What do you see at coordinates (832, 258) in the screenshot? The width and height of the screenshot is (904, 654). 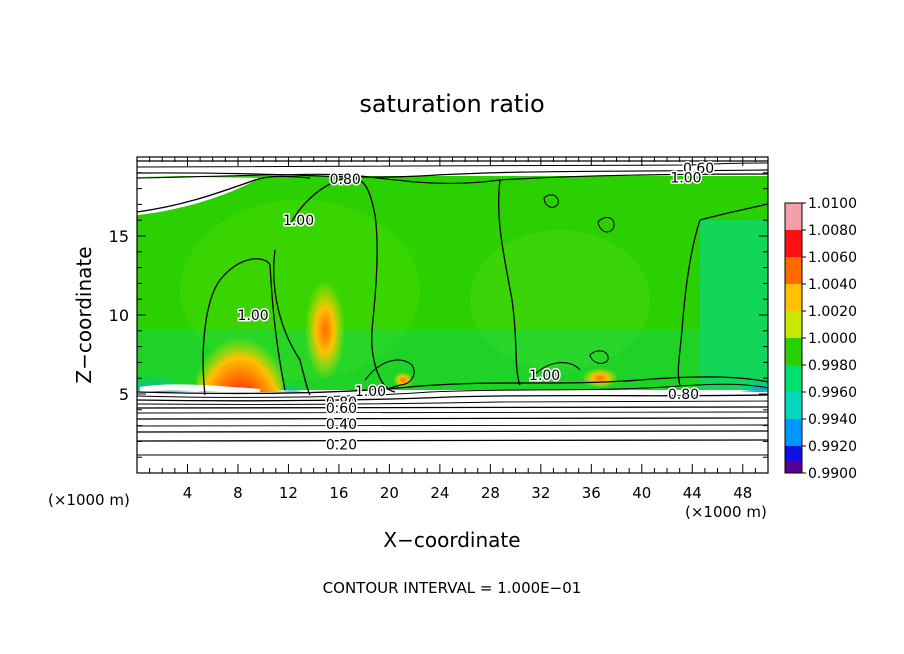 I see `colorbar-label: 1.0060` at bounding box center [832, 258].